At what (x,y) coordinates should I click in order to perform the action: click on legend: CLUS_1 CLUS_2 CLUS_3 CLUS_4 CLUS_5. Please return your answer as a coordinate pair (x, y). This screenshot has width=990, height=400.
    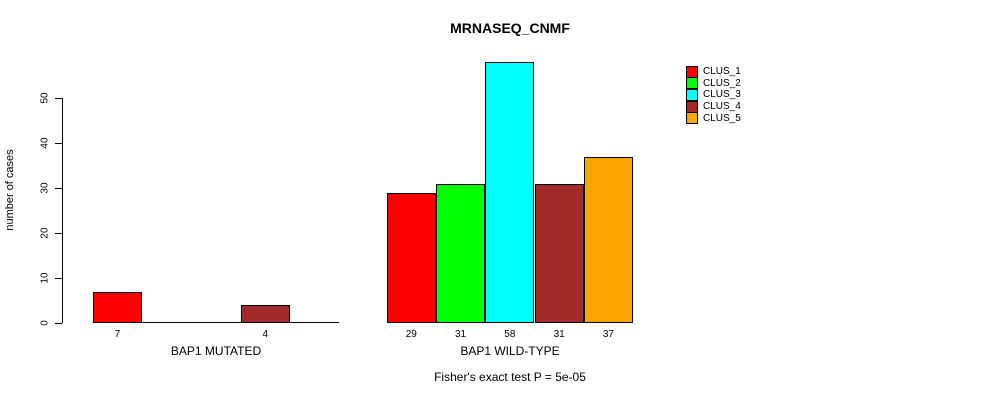
    Looking at the image, I should click on (713, 95).